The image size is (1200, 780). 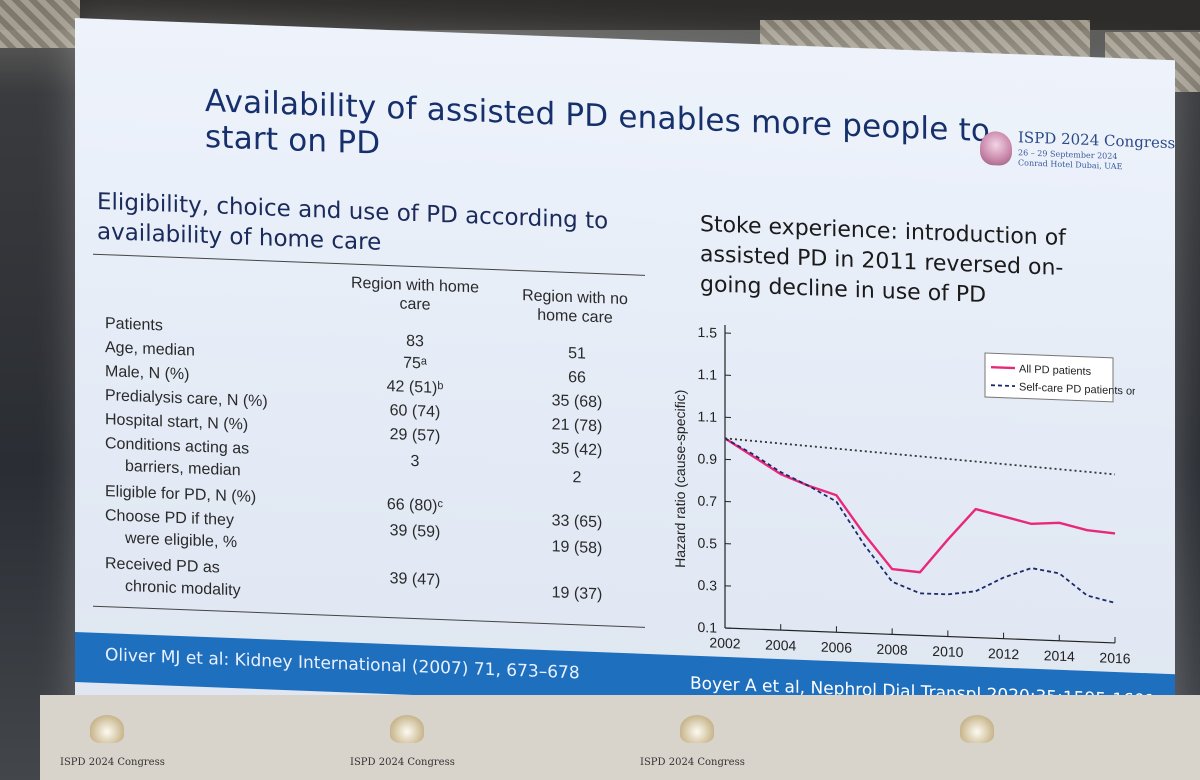 I want to click on y-tick-label: 0.3, so click(x=708, y=585).